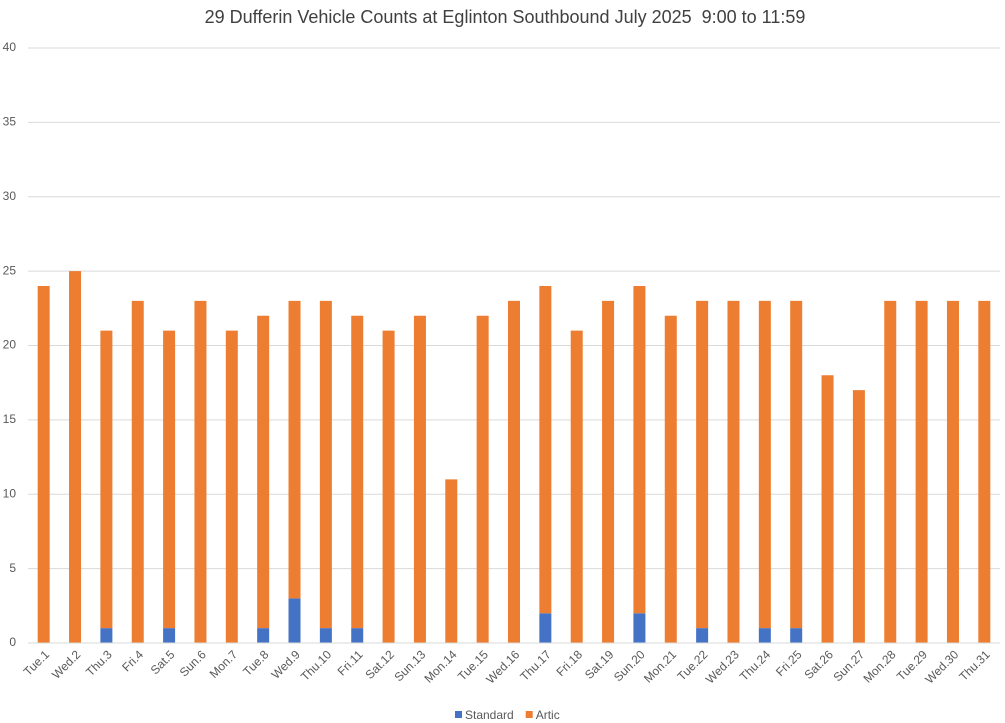 Image resolution: width=1005 pixels, height=723 pixels. I want to click on x-tick-label: Mon.28, so click(879, 666).